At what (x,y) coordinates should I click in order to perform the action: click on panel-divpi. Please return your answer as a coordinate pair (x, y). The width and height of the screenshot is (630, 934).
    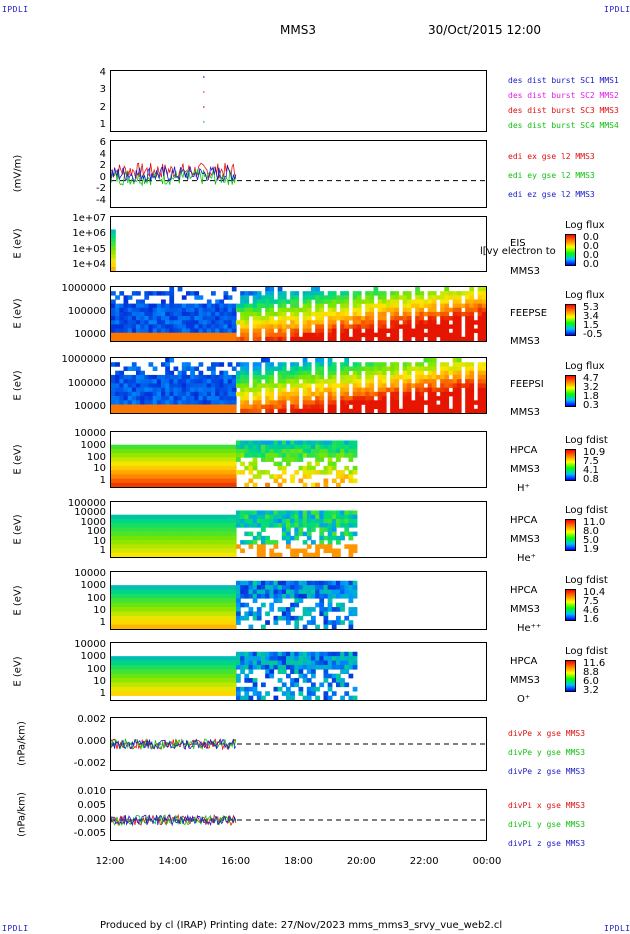
    Looking at the image, I should click on (298, 815).